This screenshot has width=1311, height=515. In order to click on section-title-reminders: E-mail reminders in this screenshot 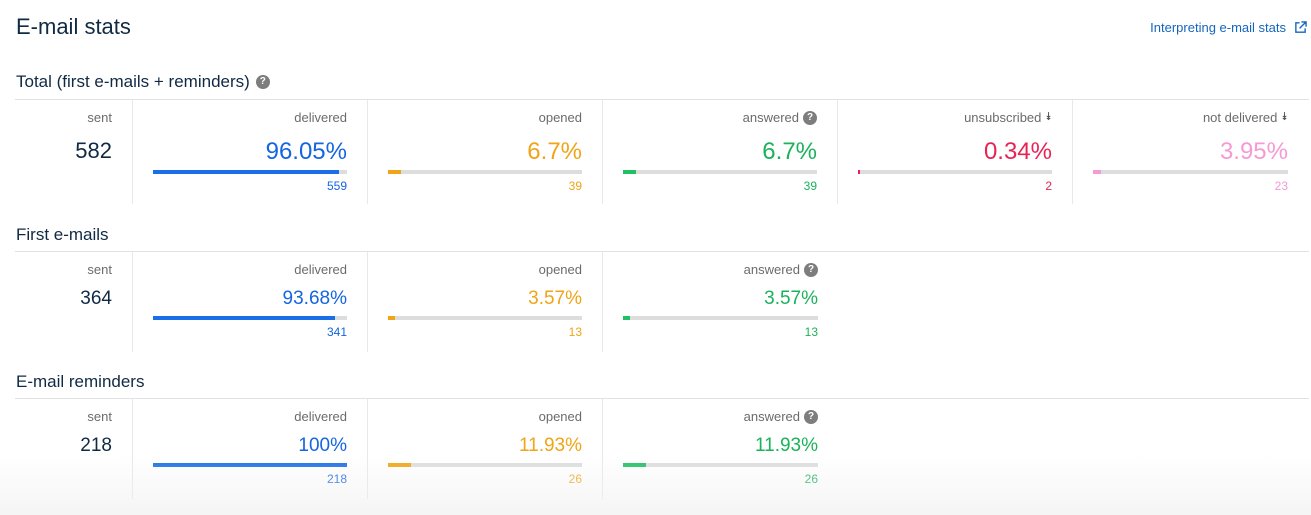, I will do `click(80, 382)`.